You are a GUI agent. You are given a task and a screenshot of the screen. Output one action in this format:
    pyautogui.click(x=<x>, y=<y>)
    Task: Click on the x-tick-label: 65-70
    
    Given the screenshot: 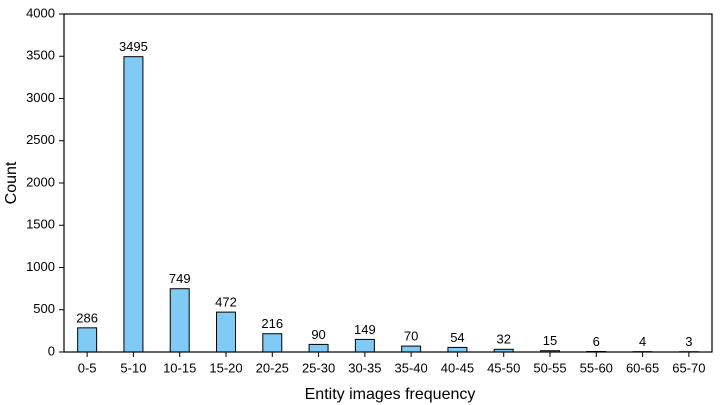 What is the action you would take?
    pyautogui.click(x=688, y=367)
    